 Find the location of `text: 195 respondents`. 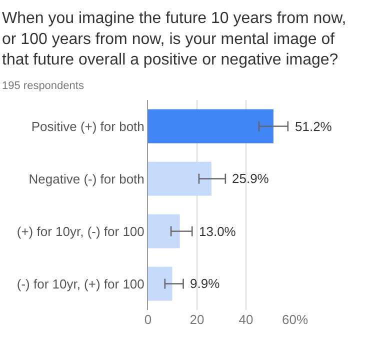

text: 195 respondents is located at coordinates (43, 86).